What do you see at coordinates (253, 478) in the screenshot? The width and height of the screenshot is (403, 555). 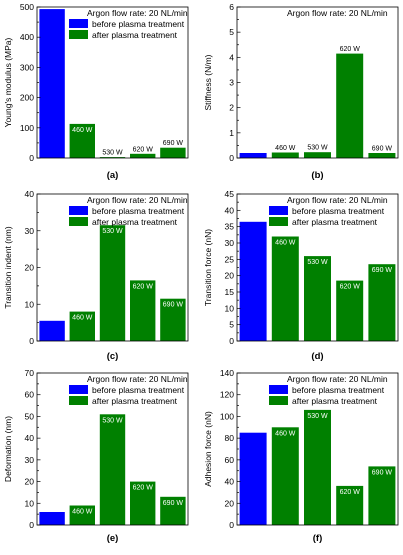 I see `bar-before-treatment` at bounding box center [253, 478].